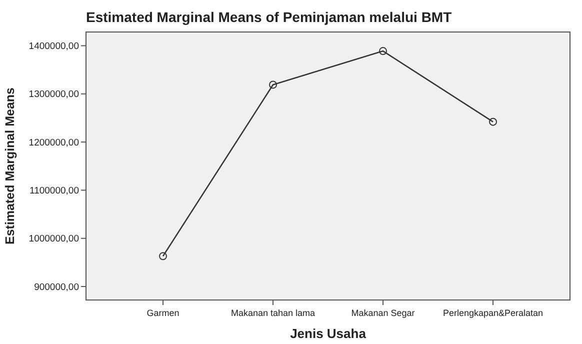 The width and height of the screenshot is (582, 344). Describe the element at coordinates (53, 46) in the screenshot. I see `y-tick-label: 1400000,00` at that location.